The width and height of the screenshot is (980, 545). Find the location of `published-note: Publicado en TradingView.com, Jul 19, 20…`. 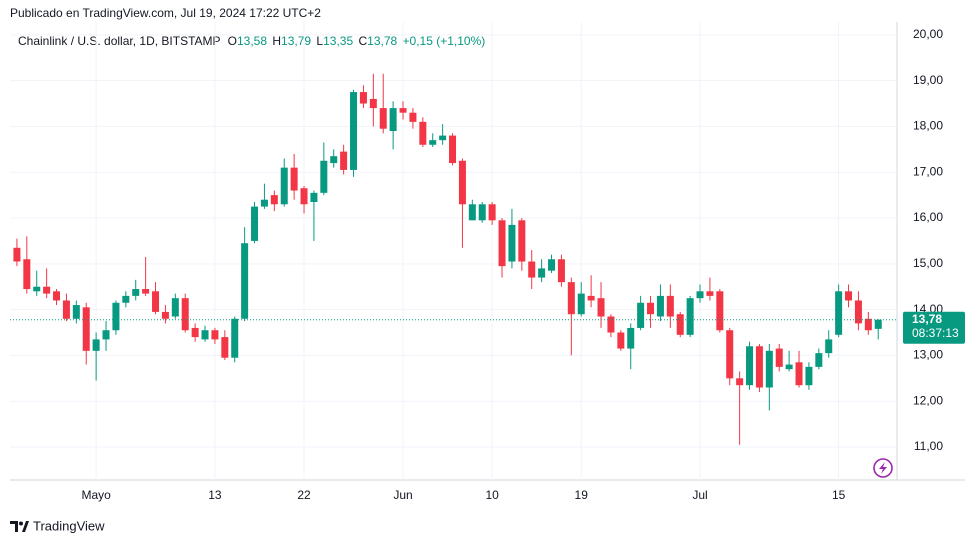

published-note: Publicado en TradingView.com, Jul 19, 20… is located at coordinates (165, 13).